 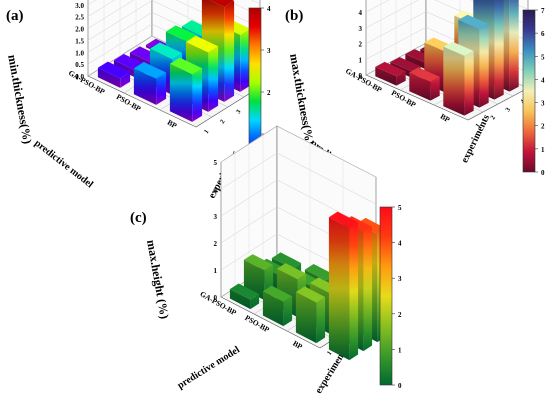 What do you see at coordinates (386, 296) in the screenshot?
I see `colorbar-gradient` at bounding box center [386, 296].